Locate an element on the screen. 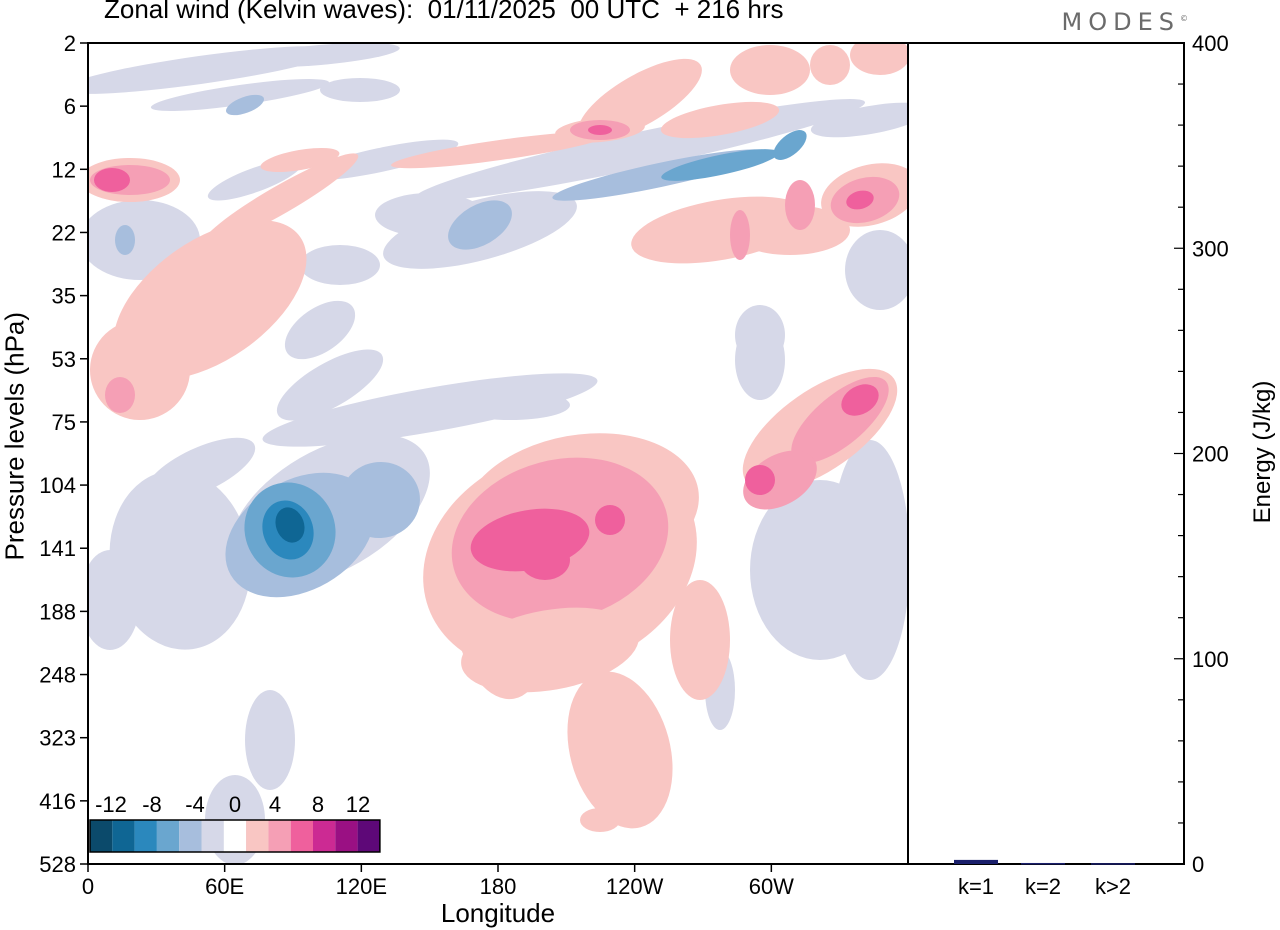  y-tick-label: 248 is located at coordinates (57, 675).